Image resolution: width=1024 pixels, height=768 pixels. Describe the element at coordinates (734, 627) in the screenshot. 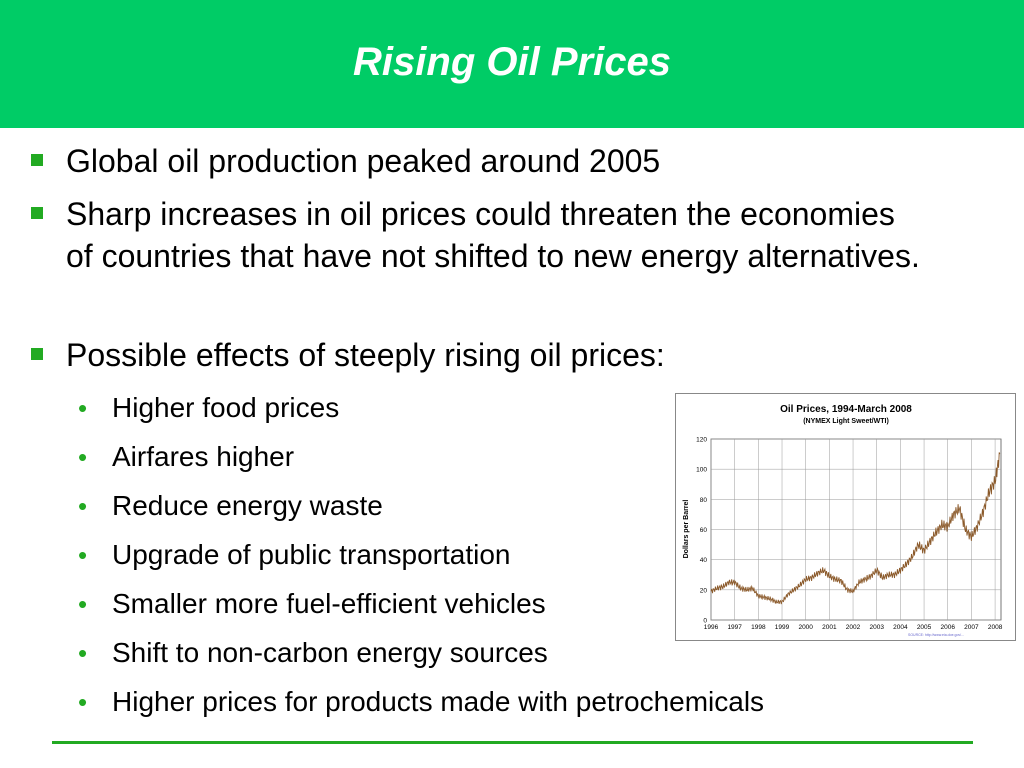

I see `x-tick-label: 1997` at that location.